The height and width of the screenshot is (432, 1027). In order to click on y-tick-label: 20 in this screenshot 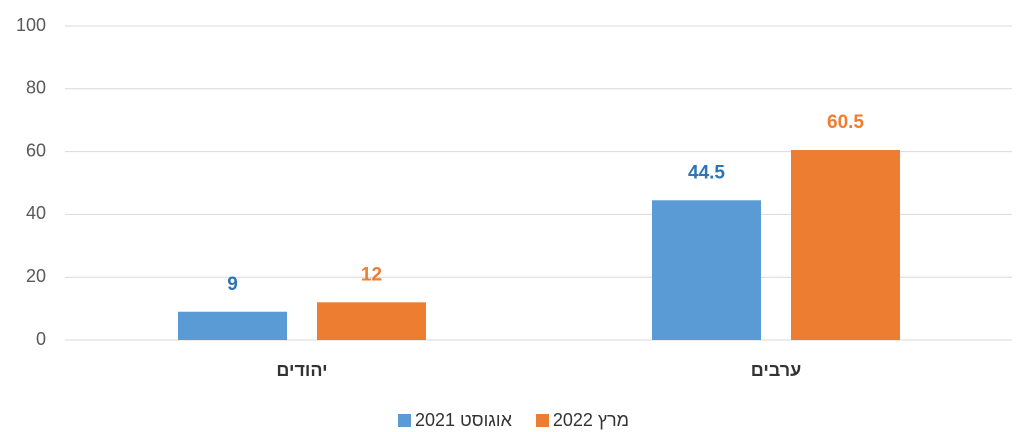, I will do `click(36, 276)`.